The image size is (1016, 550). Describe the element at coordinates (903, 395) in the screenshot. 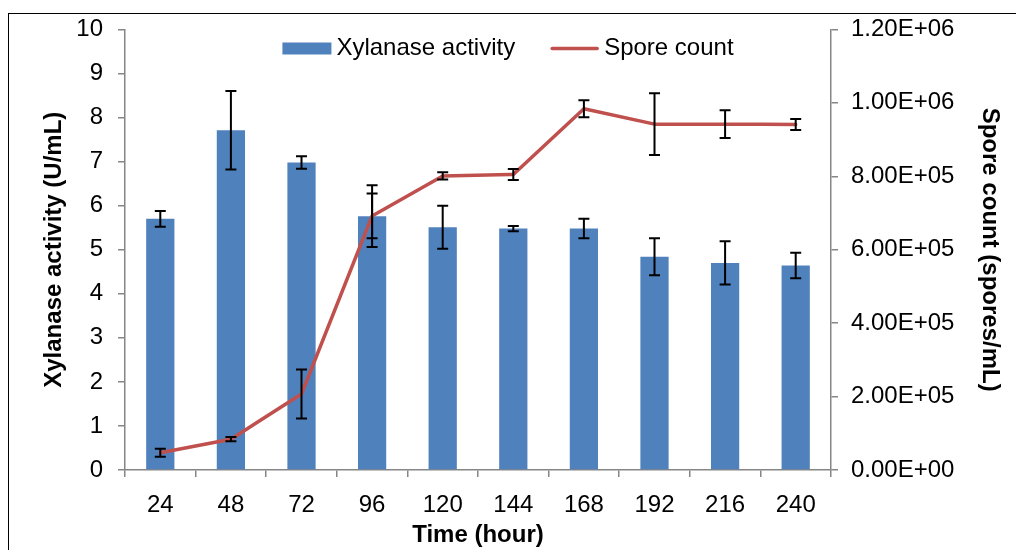

I see `y2-tick-label: 2.00E+05` at that location.